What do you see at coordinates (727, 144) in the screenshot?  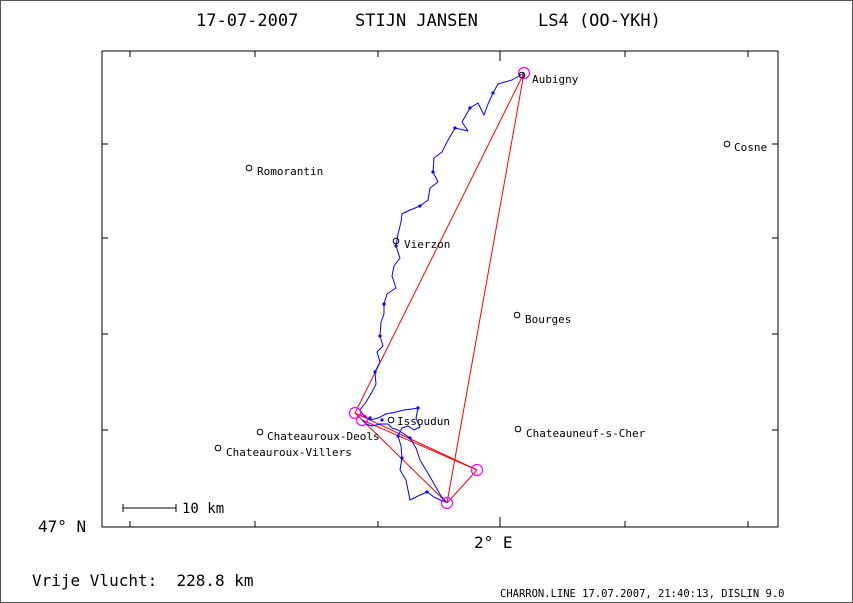 I see `town-marker-cosne` at bounding box center [727, 144].